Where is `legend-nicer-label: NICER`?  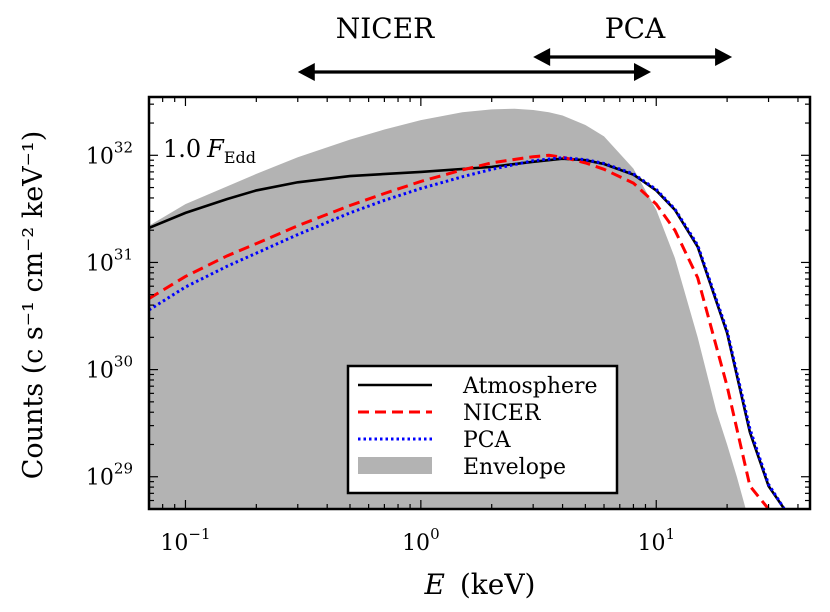
legend-nicer-label: NICER is located at coordinates (502, 413).